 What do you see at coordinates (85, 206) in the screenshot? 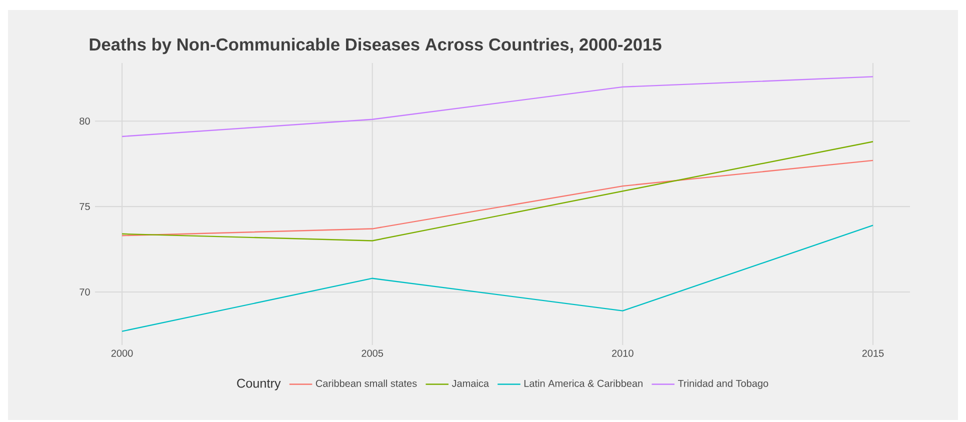
I see `y-tick-label: 75` at bounding box center [85, 206].